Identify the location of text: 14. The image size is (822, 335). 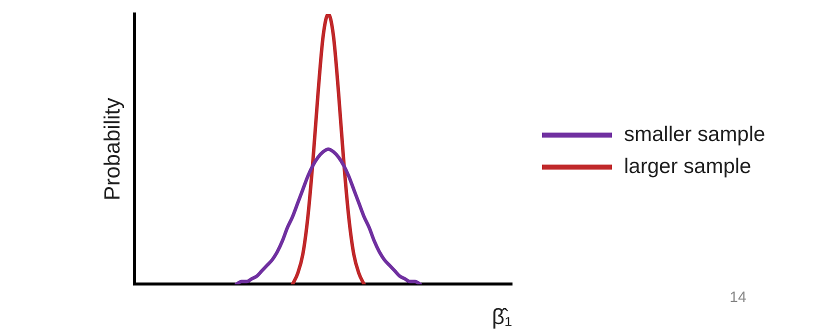
(738, 297).